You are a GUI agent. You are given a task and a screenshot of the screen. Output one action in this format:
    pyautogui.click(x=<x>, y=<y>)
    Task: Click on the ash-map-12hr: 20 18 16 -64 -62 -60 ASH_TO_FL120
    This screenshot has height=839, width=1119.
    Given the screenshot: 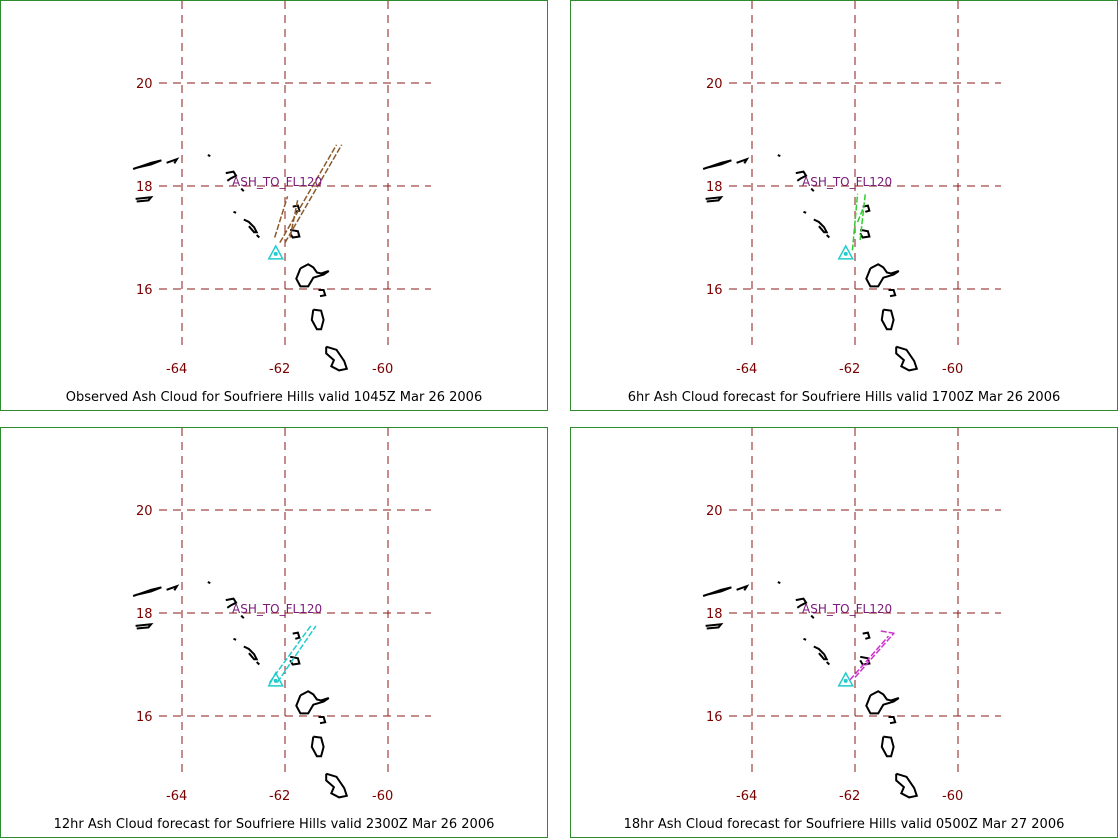 What is the action you would take?
    pyautogui.click(x=281, y=616)
    